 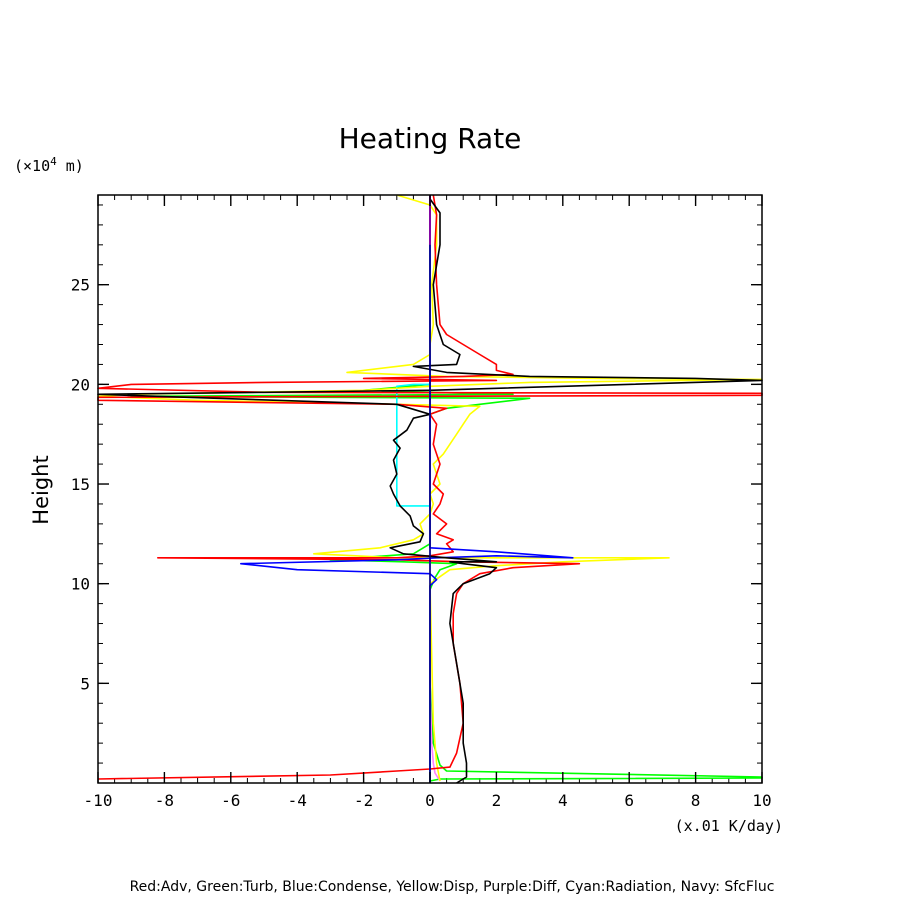 I want to click on y-unit-suffix: m), so click(x=70, y=166).